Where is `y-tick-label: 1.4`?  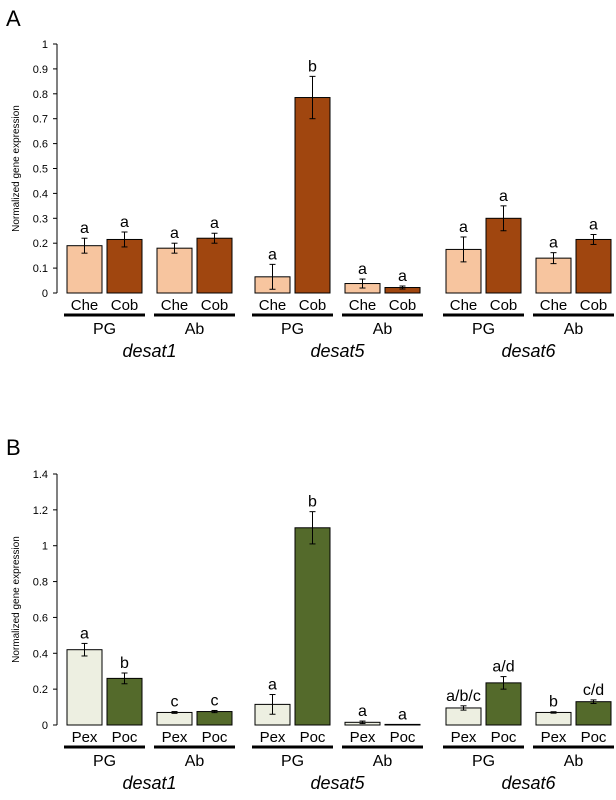
y-tick-label: 1.4 is located at coordinates (40, 475).